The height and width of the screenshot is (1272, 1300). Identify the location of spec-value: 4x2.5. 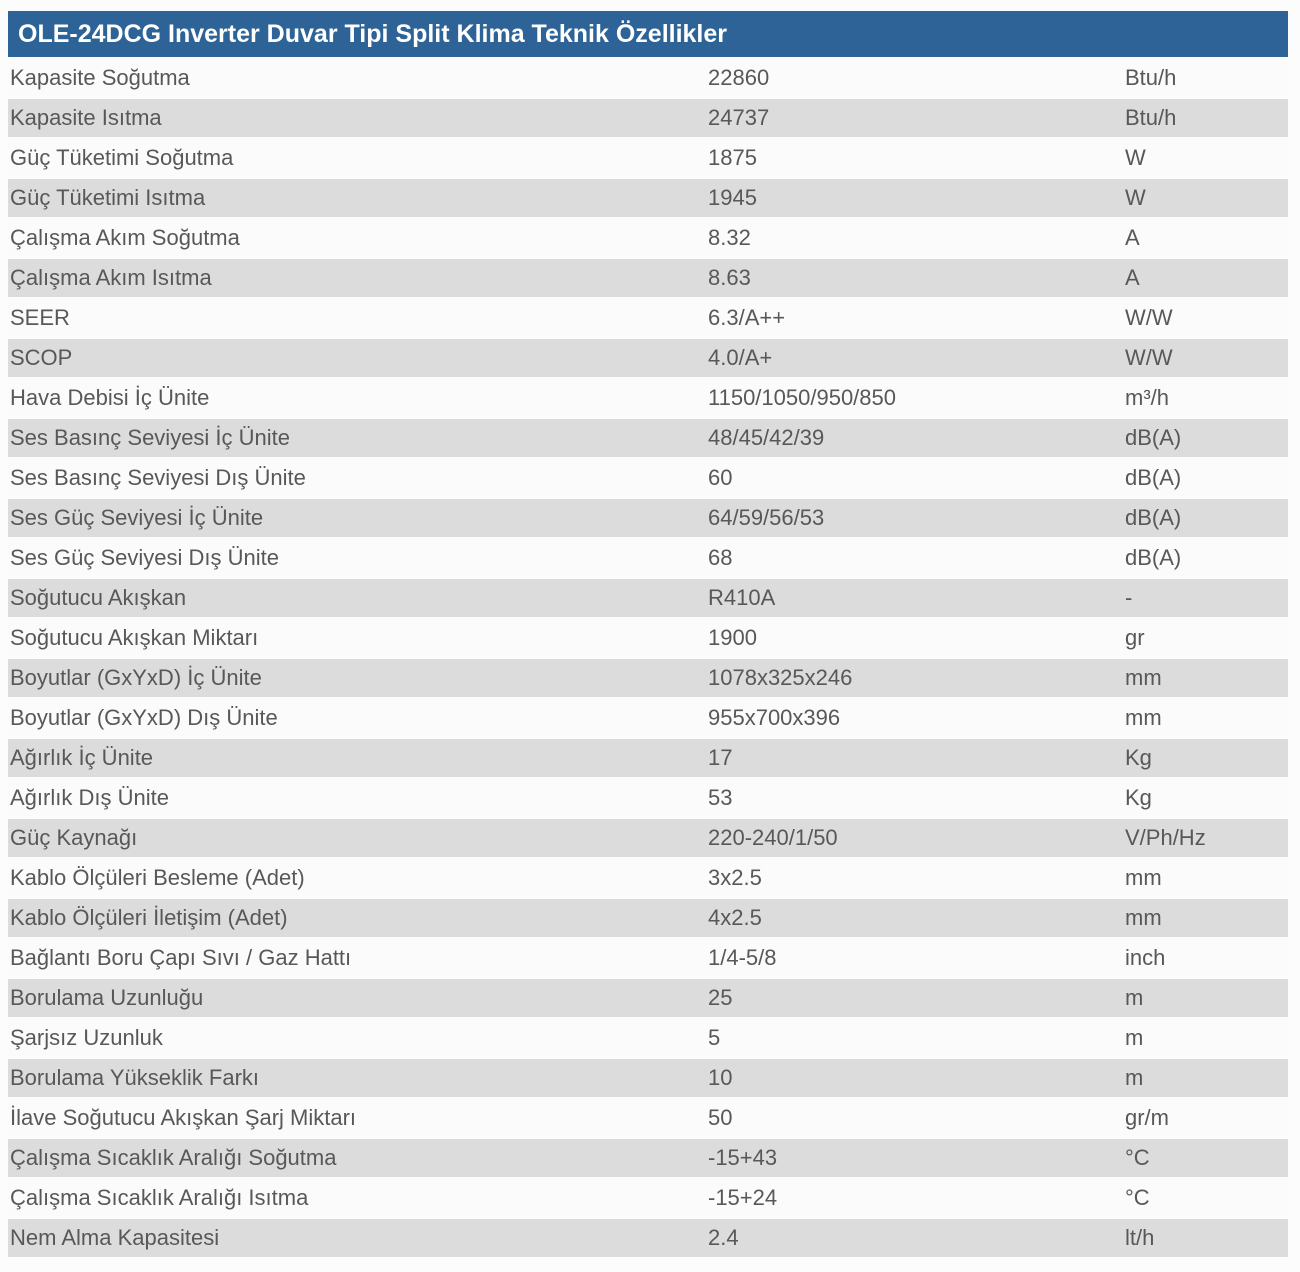
(735, 917).